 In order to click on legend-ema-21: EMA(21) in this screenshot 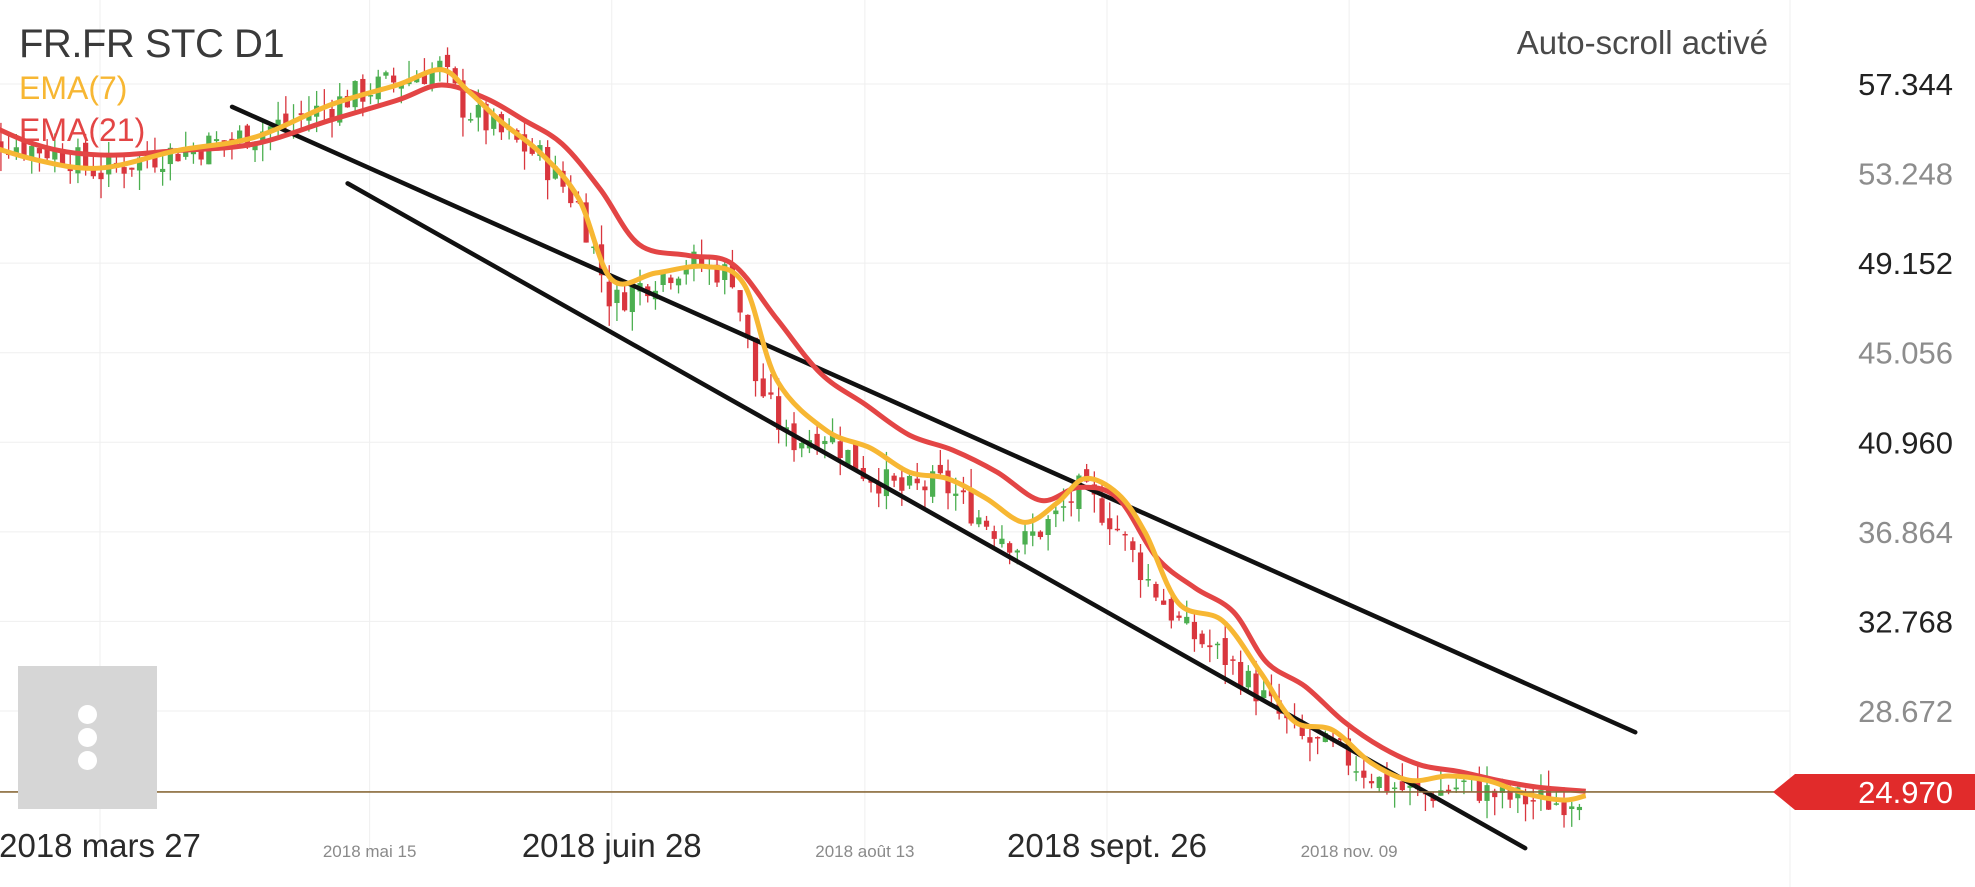, I will do `click(82, 130)`.